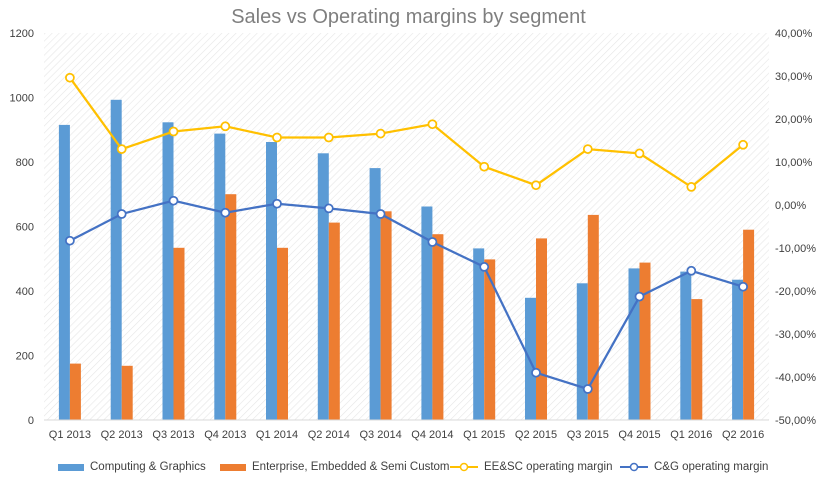 The image size is (817, 487). Describe the element at coordinates (380, 435) in the screenshot. I see `x-tick-label: Q3 2014` at that location.